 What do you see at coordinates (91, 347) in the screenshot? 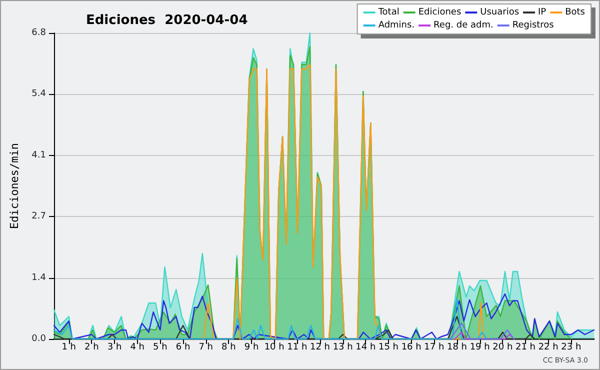
I see `x-tick-label: 2 h` at bounding box center [91, 347].